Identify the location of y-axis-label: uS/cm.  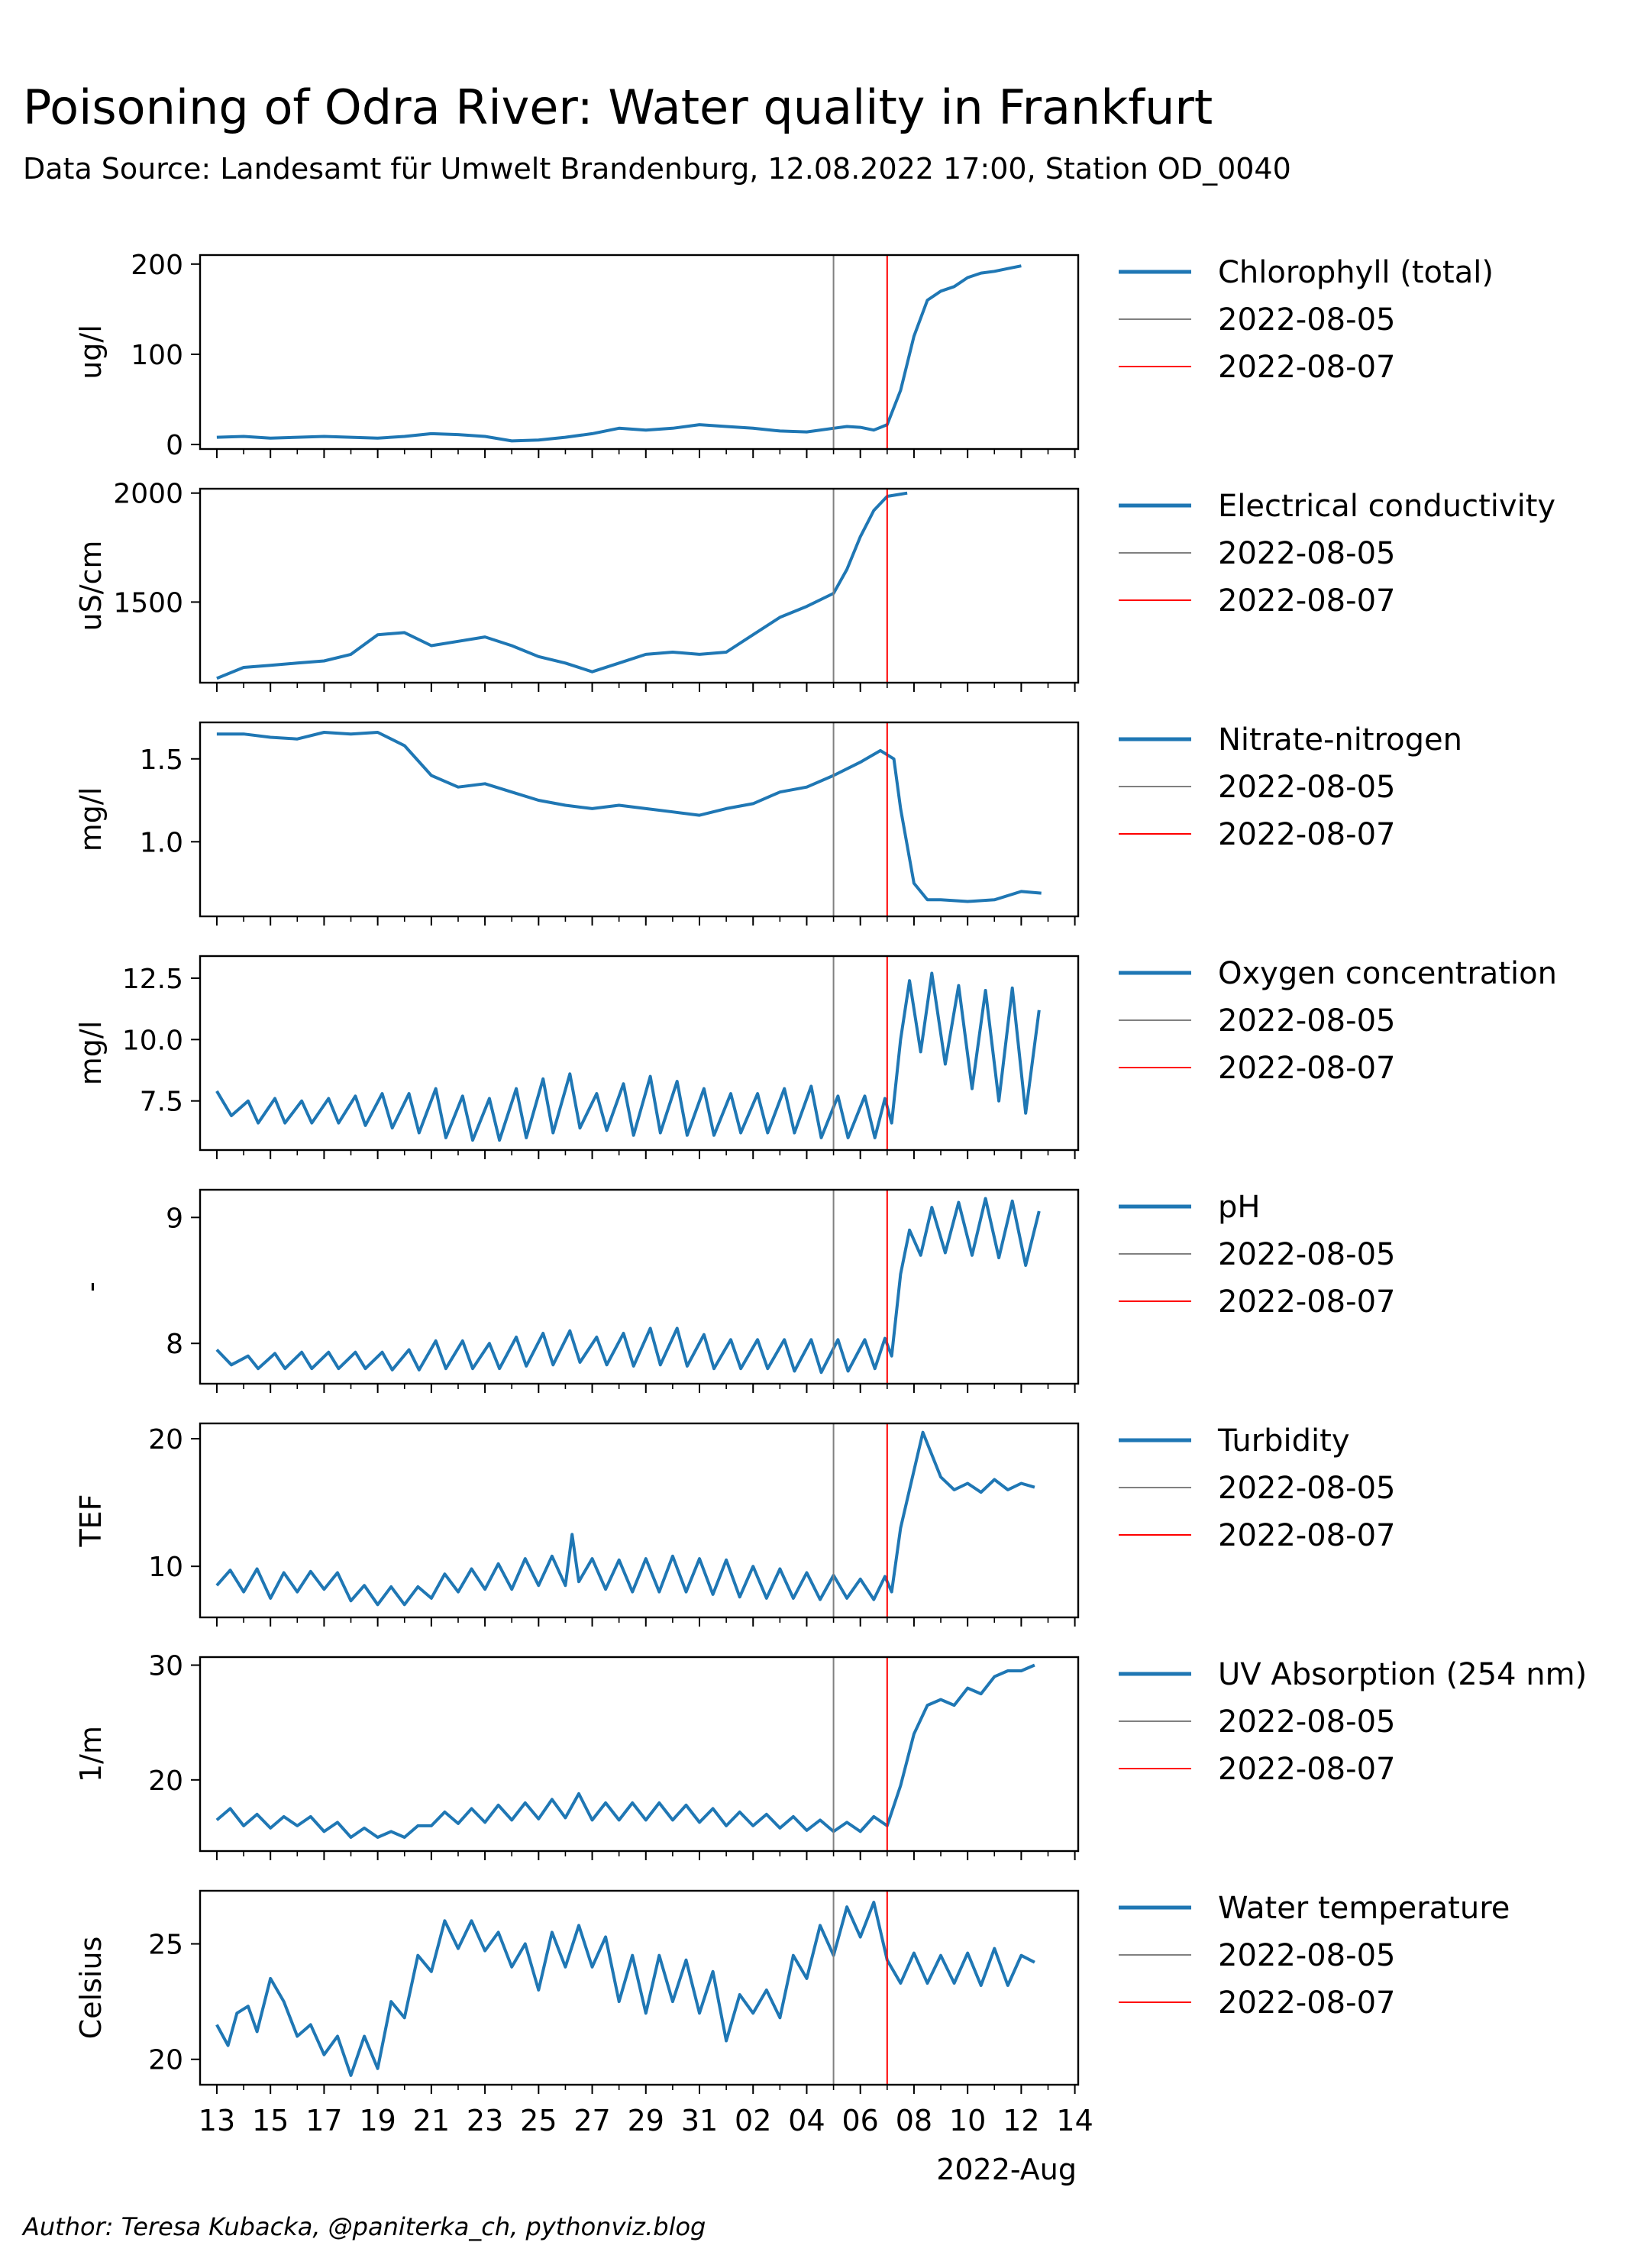
(91, 587).